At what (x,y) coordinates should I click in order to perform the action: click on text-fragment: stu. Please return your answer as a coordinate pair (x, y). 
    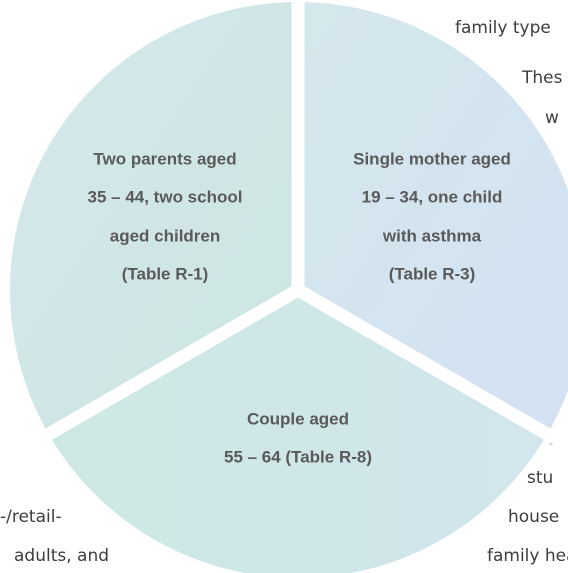
    Looking at the image, I should click on (540, 478).